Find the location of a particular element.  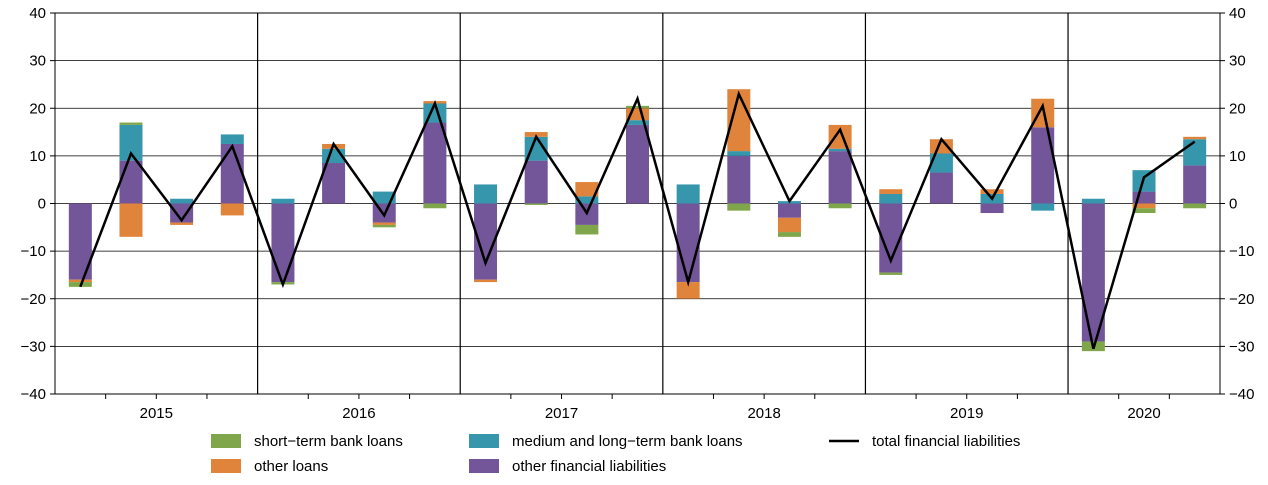

legend-label: total financial liabilities is located at coordinates (946, 441).